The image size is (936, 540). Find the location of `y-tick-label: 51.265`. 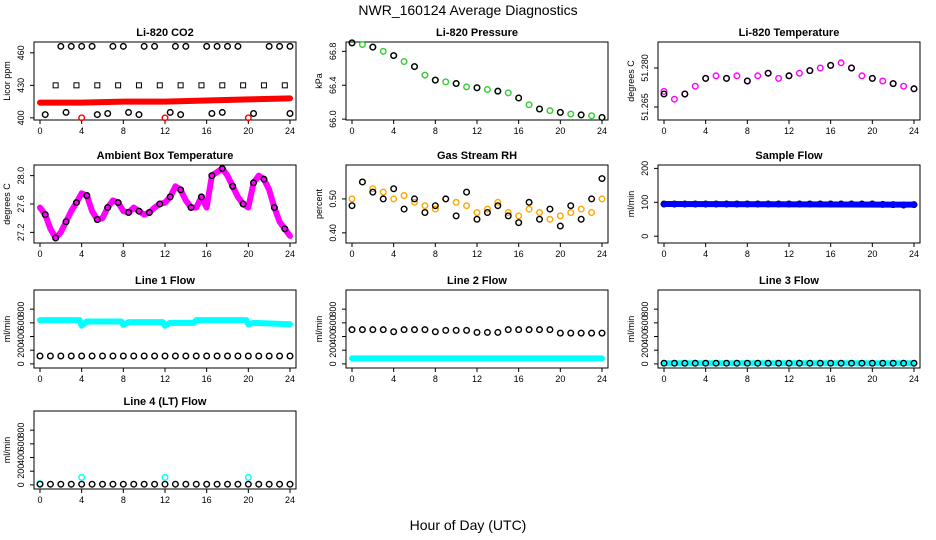

y-tick-label: 51.265 is located at coordinates (645, 107).